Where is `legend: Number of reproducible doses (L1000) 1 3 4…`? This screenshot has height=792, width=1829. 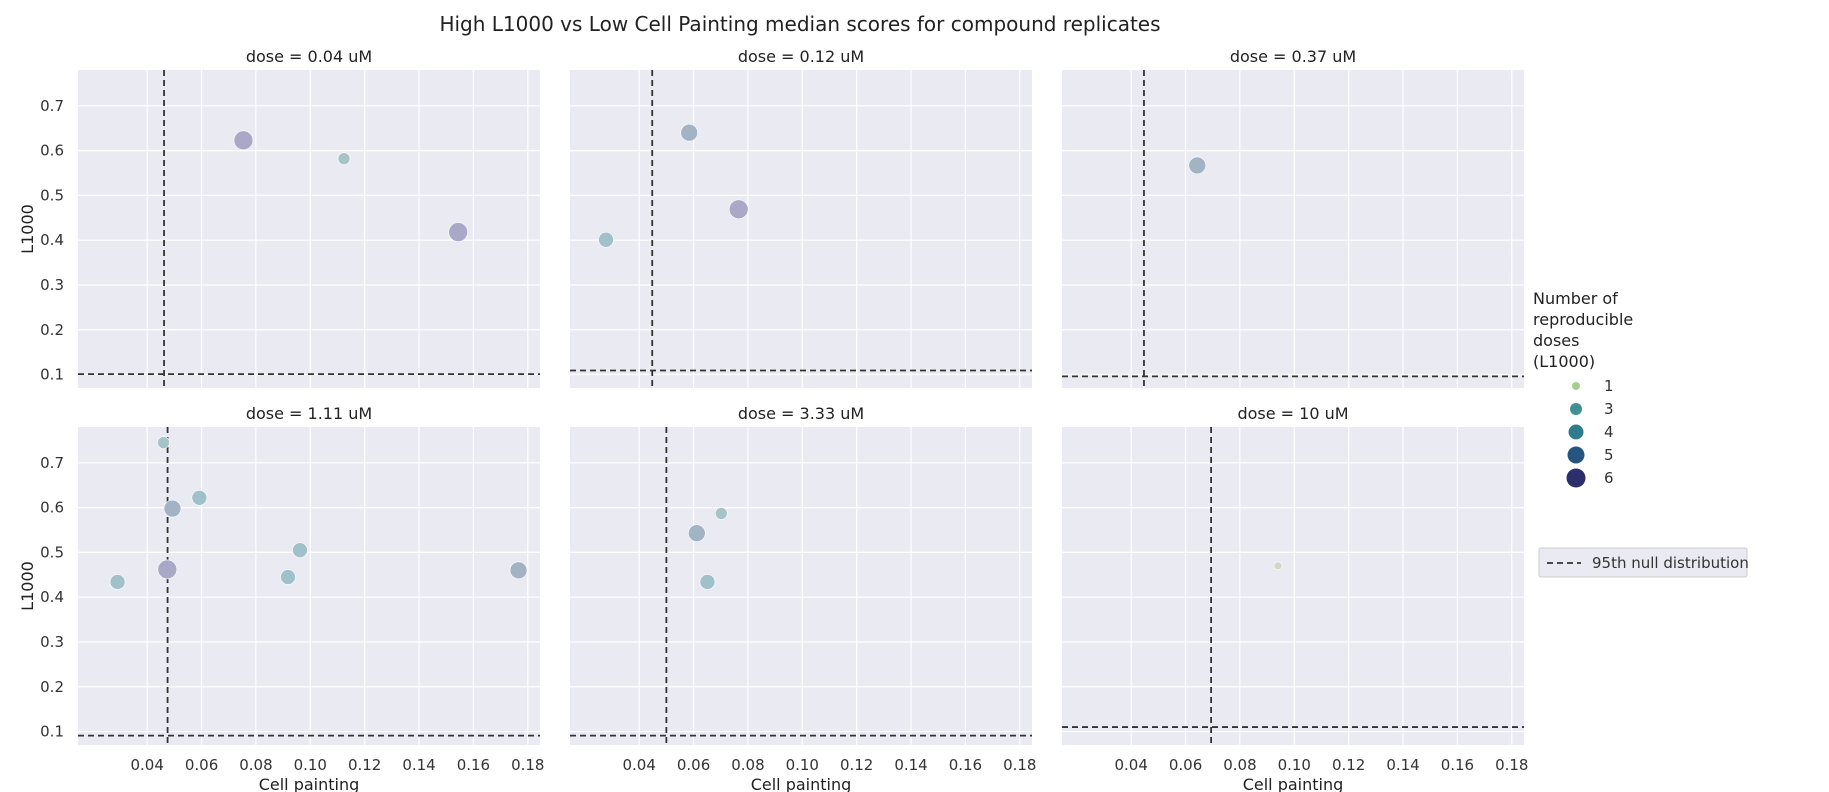 legend: Number of reproducible doses (L1000) 1 3 4… is located at coordinates (1641, 433).